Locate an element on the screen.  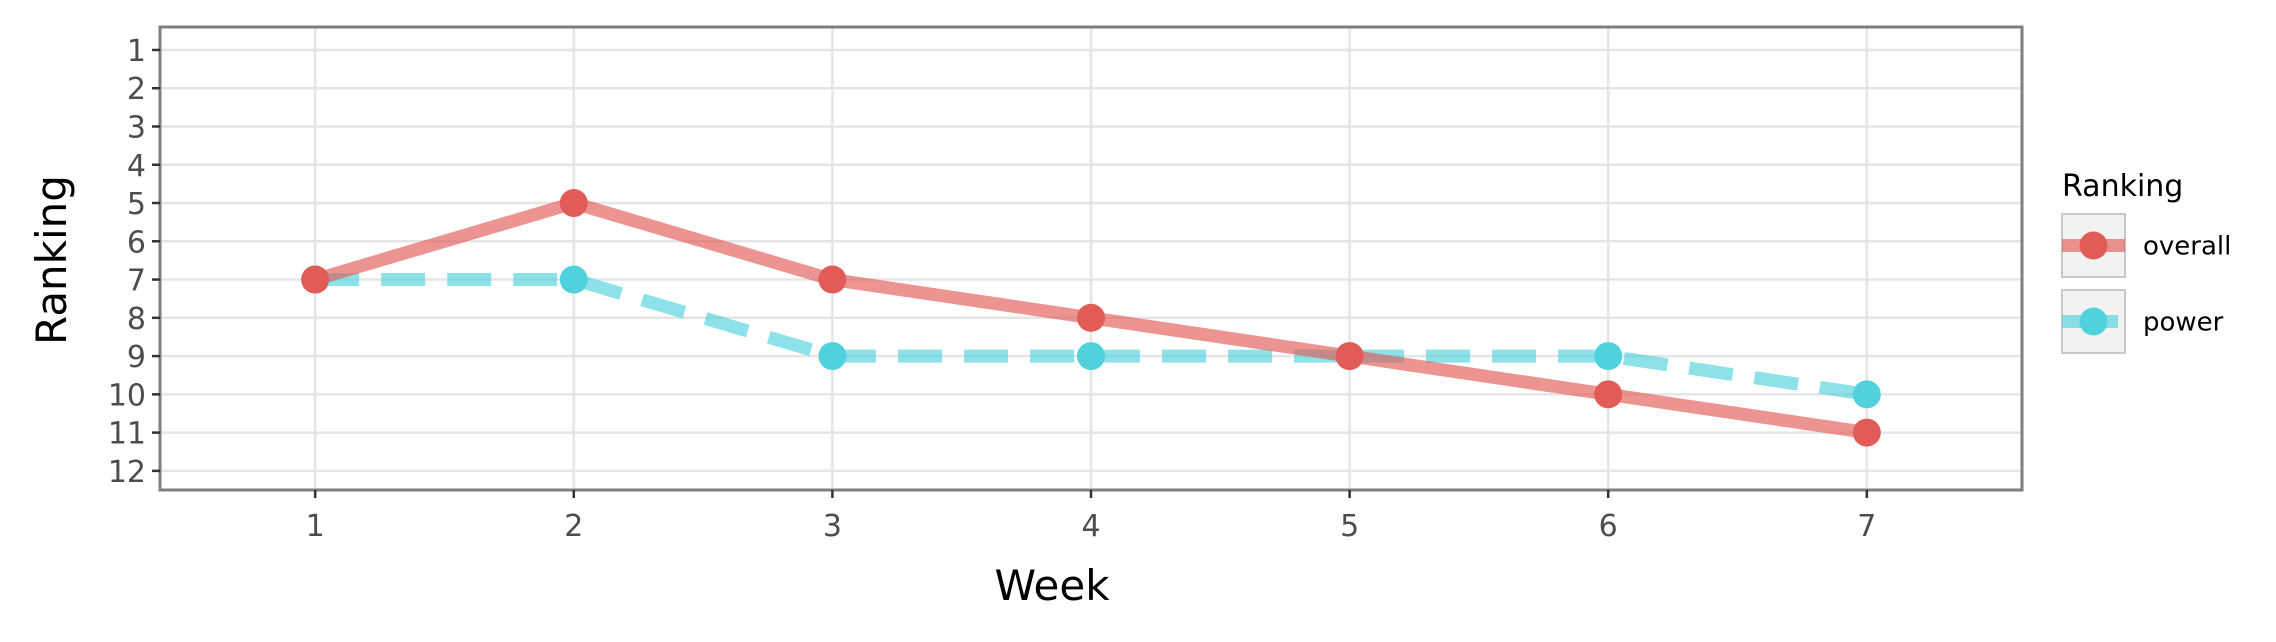
x-tick-label: 1 is located at coordinates (315, 526).